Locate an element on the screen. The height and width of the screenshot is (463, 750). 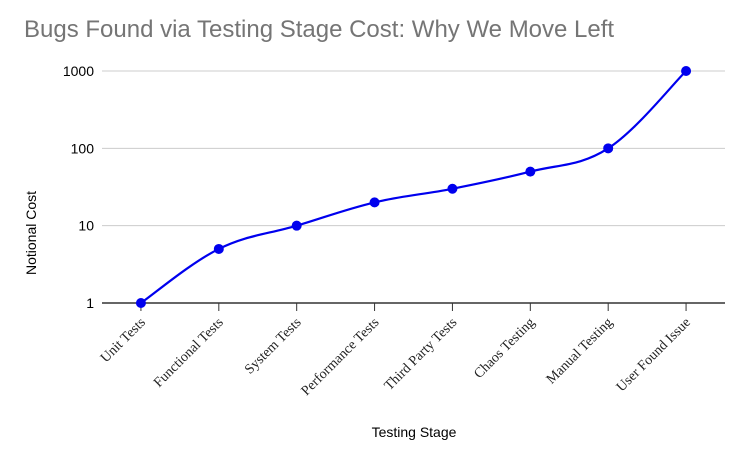
x-tick-label: Unit Tests is located at coordinates (123, 340).